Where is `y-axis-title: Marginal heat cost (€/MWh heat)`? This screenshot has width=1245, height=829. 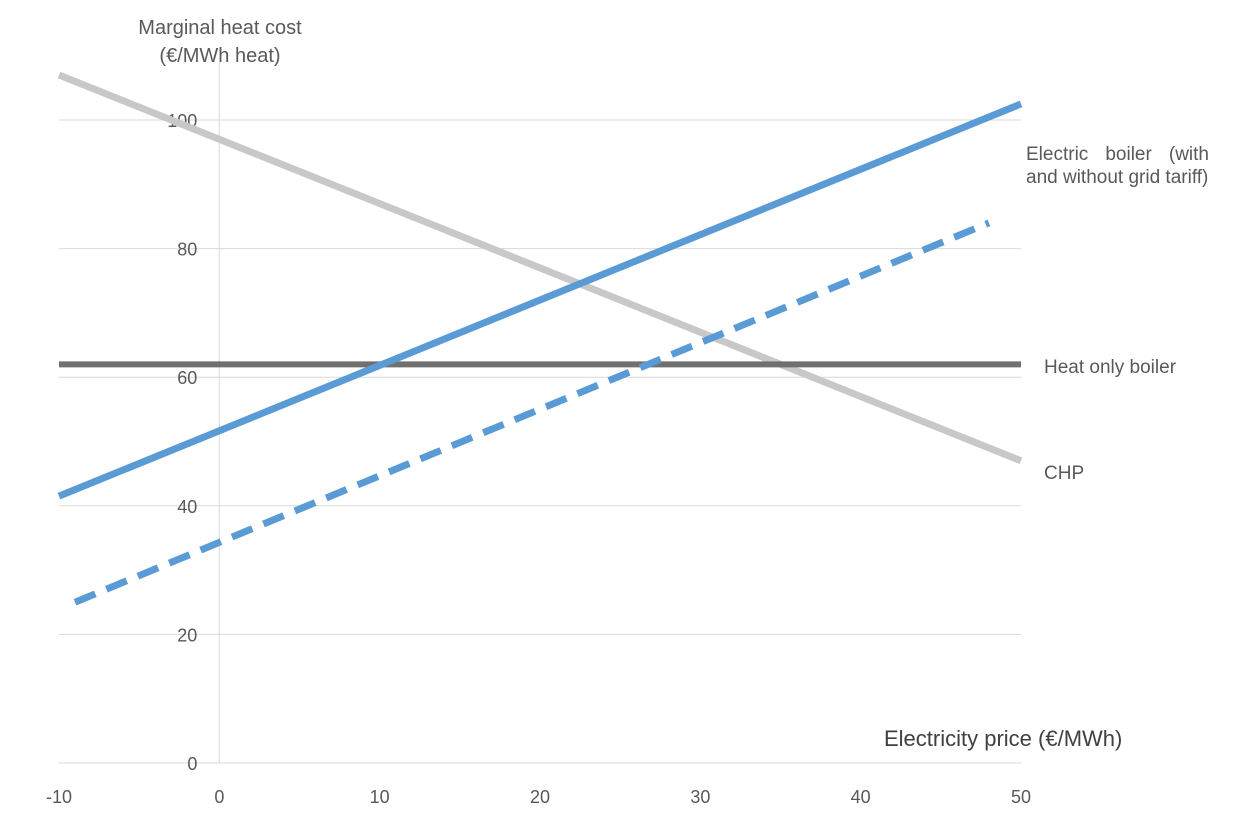
y-axis-title: Marginal heat cost (€/MWh heat) is located at coordinates (220, 42).